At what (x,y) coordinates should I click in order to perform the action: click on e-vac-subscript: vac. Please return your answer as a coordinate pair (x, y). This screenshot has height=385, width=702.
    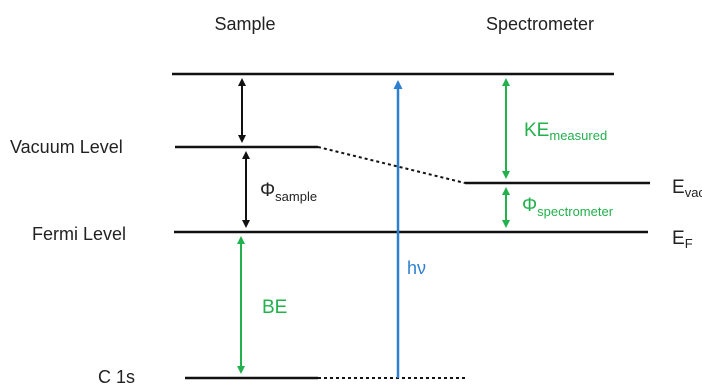
    Looking at the image, I should click on (693, 192).